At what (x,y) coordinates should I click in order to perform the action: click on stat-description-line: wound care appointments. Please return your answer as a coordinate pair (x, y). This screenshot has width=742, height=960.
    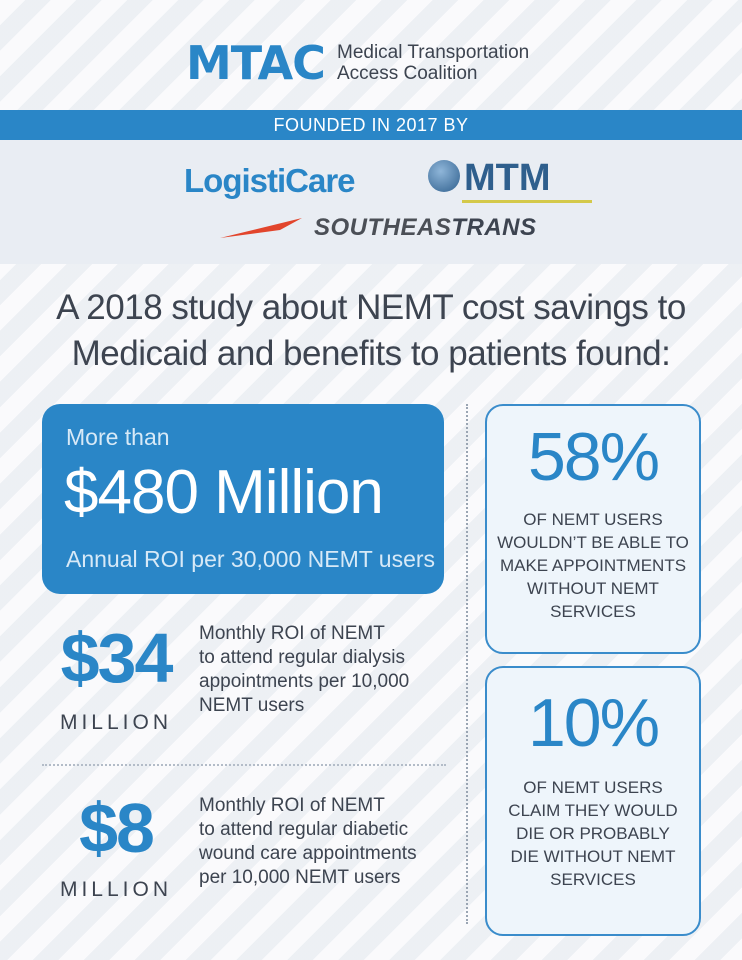
    Looking at the image, I should click on (308, 853).